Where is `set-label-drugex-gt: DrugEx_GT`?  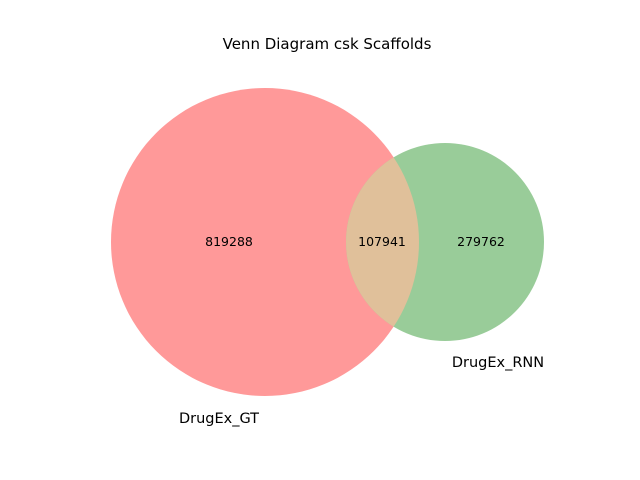
set-label-drugex-gt: DrugEx_GT is located at coordinates (219, 419).